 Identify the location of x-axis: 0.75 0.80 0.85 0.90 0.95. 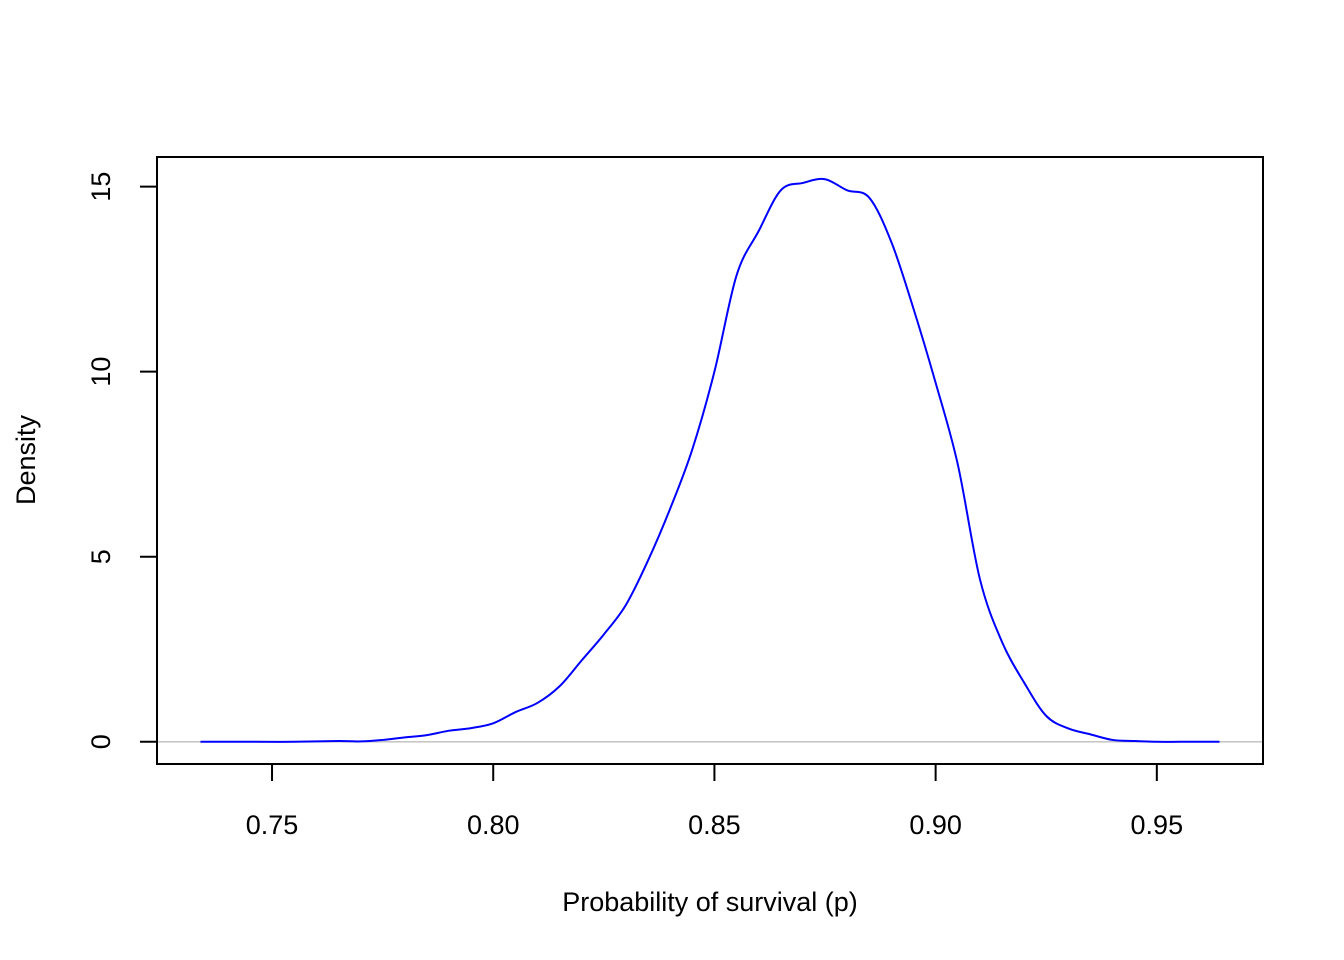
(715, 801).